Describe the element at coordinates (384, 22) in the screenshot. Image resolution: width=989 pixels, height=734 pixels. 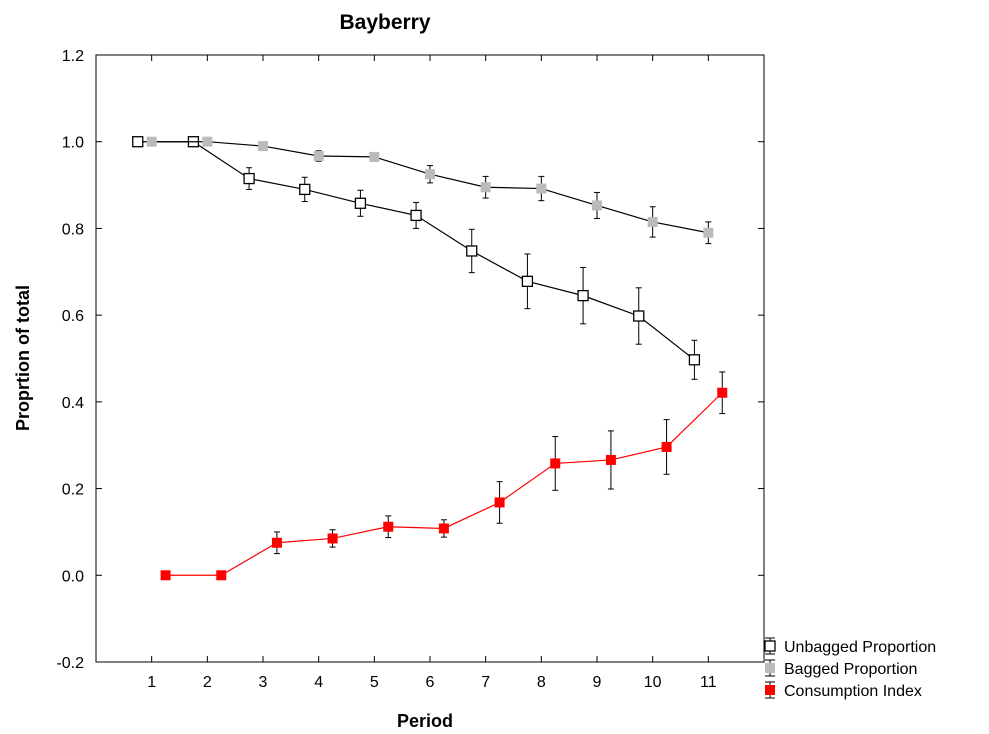
I see `chart-title: Bayberry` at that location.